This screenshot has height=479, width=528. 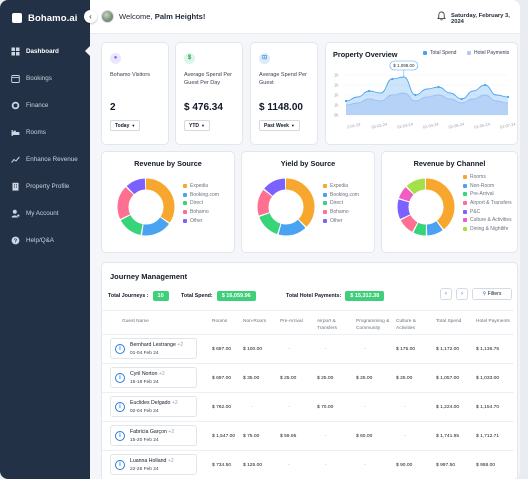 What do you see at coordinates (153, 464) in the screenshot?
I see `guest-cell: i Luanna Holland +2 22-26 Feb 24` at bounding box center [153, 464].